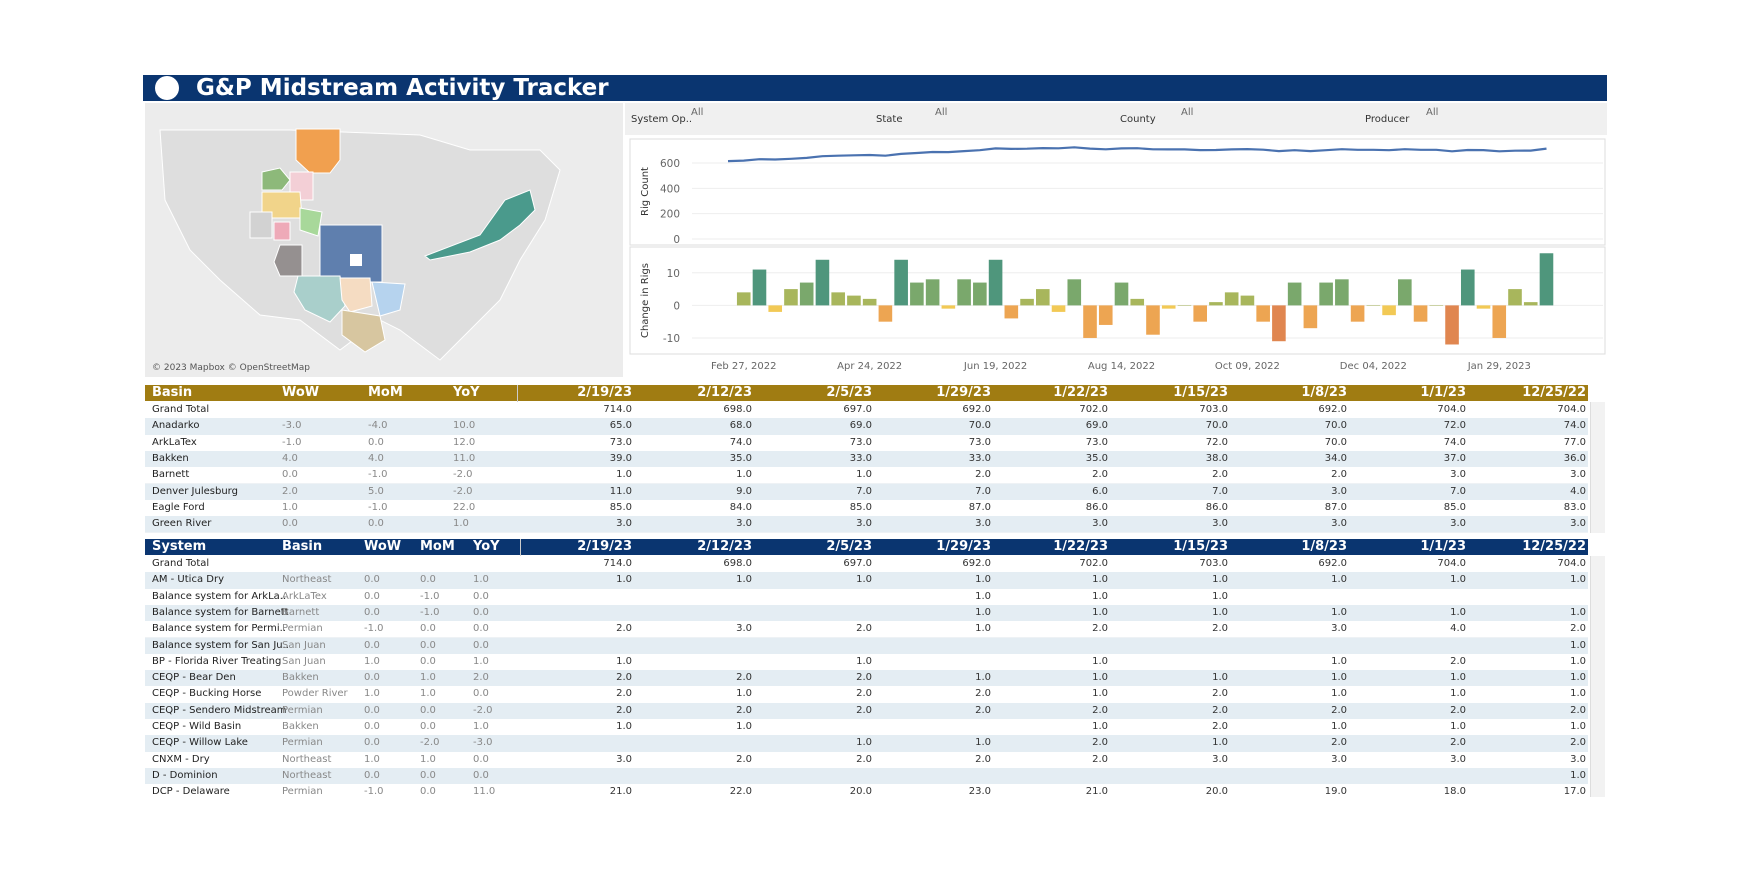 The height and width of the screenshot is (875, 1750). What do you see at coordinates (645, 191) in the screenshot?
I see `y-axis-title: Rig Count` at bounding box center [645, 191].